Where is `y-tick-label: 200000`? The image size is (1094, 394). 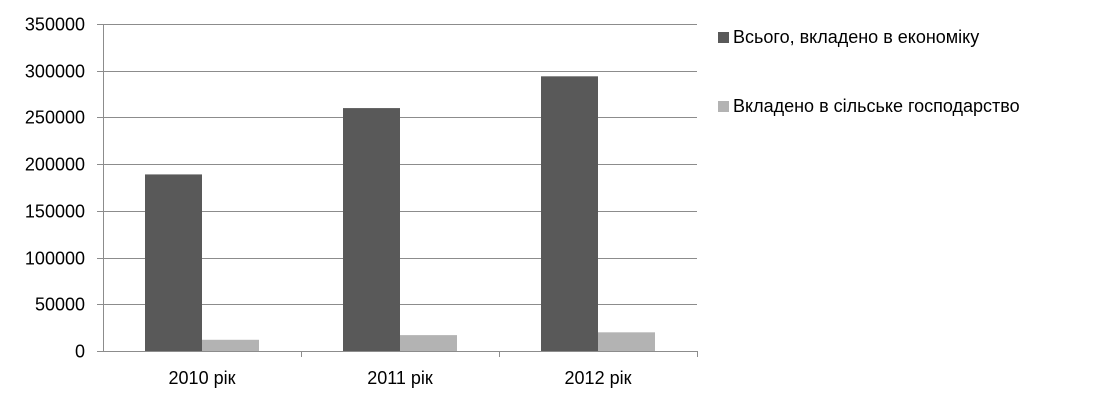
y-tick-label: 200000 is located at coordinates (55, 165).